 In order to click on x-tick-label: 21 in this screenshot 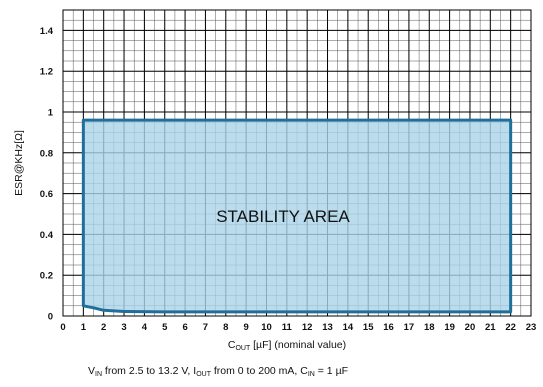, I will do `click(490, 327)`.